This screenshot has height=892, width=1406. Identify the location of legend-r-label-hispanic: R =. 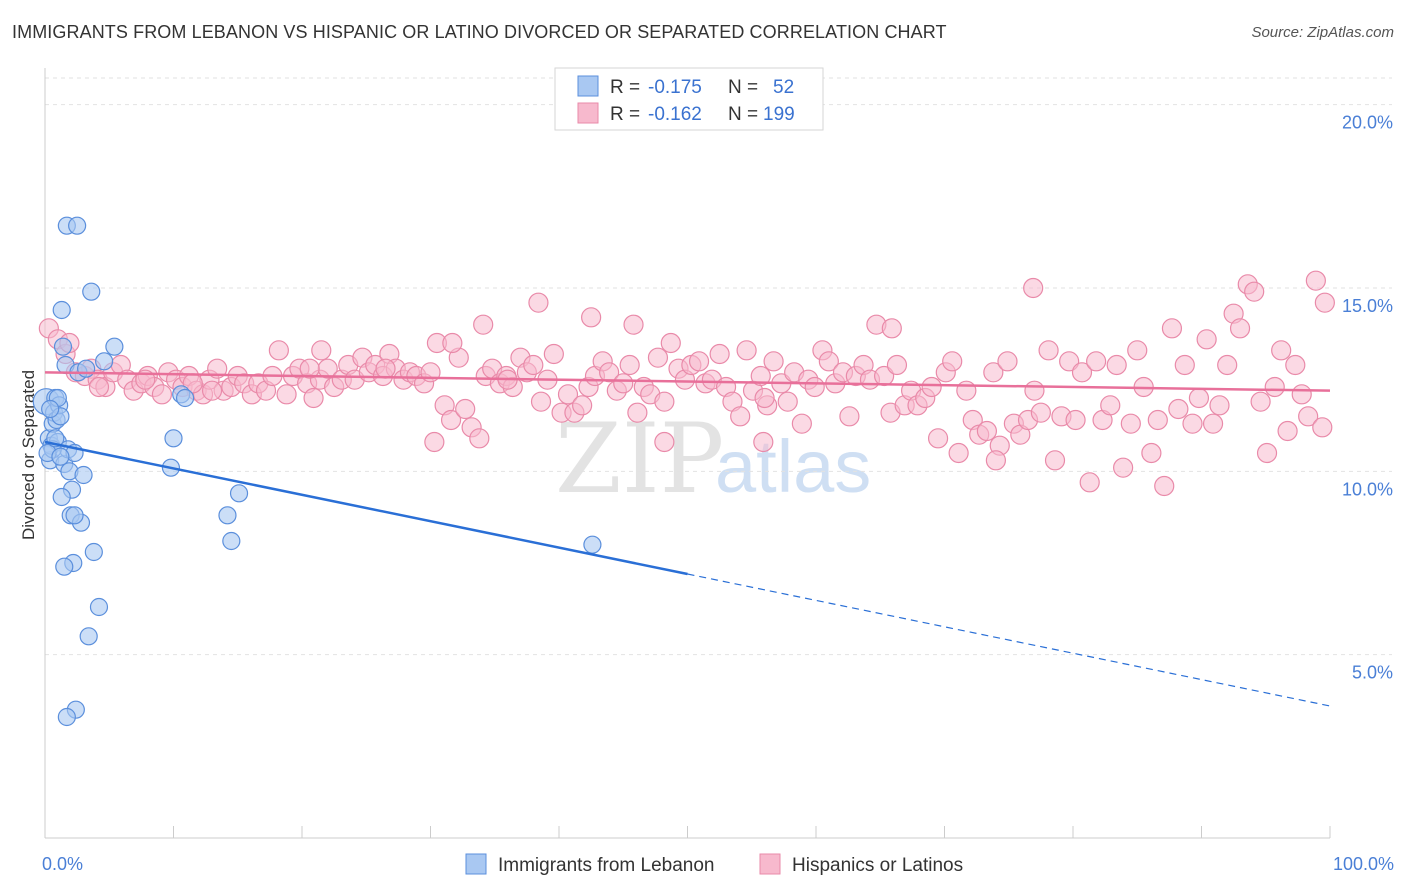
(625, 114).